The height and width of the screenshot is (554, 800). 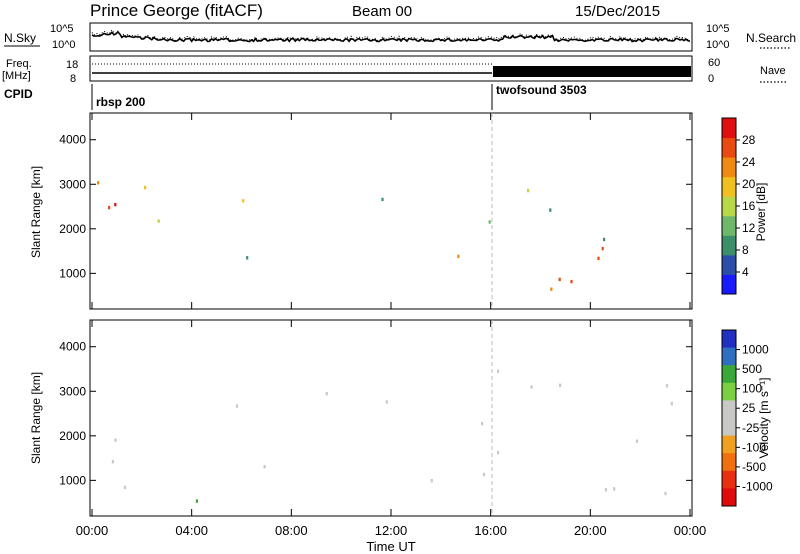 What do you see at coordinates (351, 236) in the screenshot?
I see `power-heatmap` at bounding box center [351, 236].